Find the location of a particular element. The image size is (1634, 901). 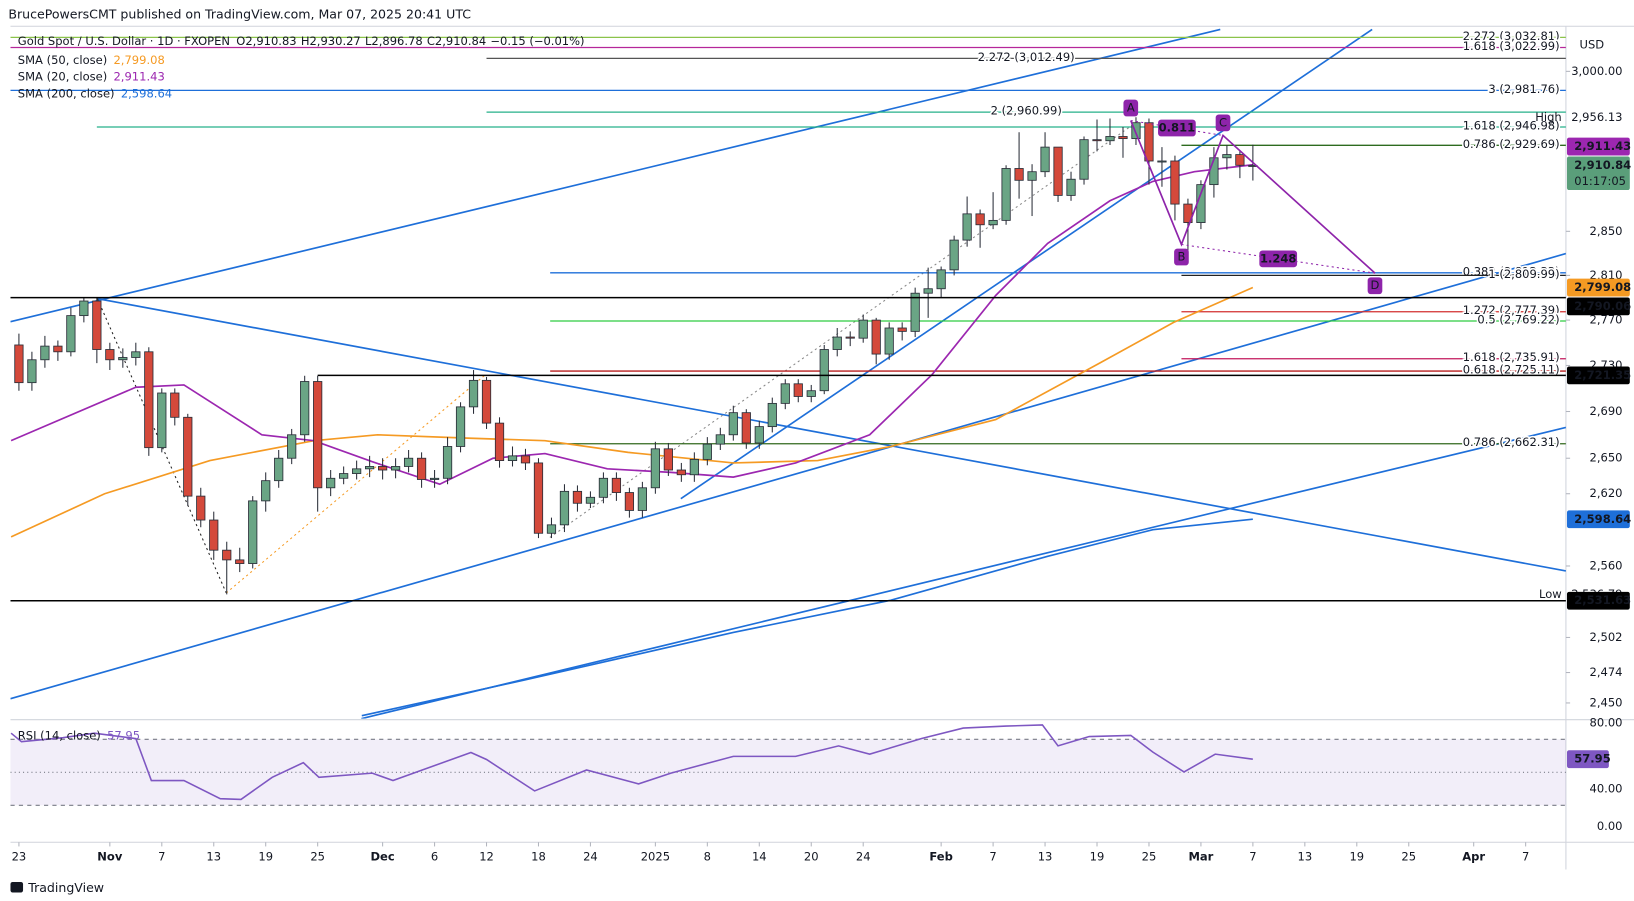

indicator-legend: SMA (20, close) 2,911.43 is located at coordinates (91, 76).